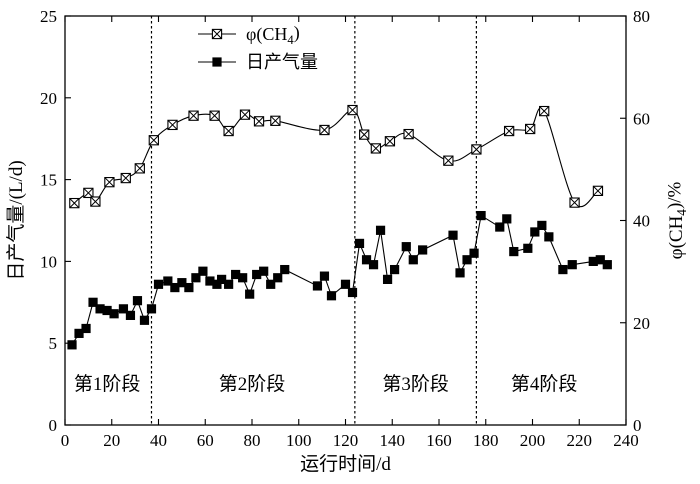 This screenshot has height=484, width=700. I want to click on y-left-tick-label: 20, so click(48, 98).